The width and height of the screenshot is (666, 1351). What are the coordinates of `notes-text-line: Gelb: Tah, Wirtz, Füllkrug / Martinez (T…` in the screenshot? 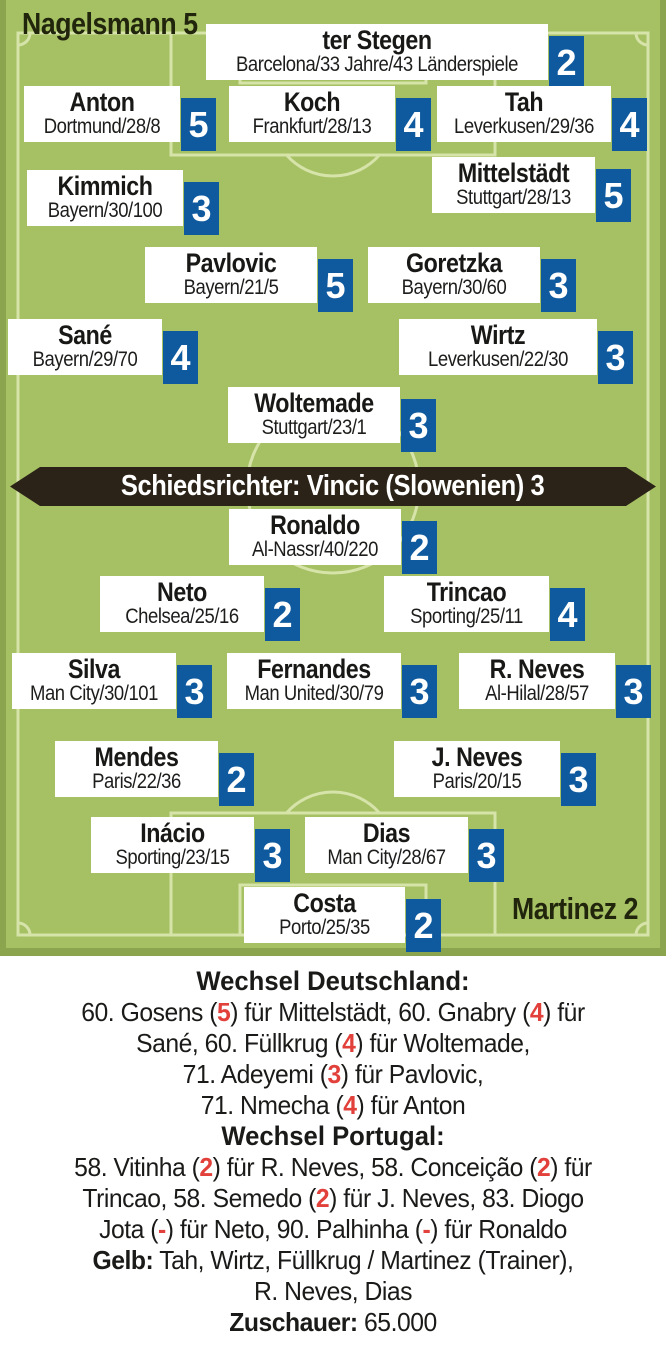 It's located at (333, 1260).